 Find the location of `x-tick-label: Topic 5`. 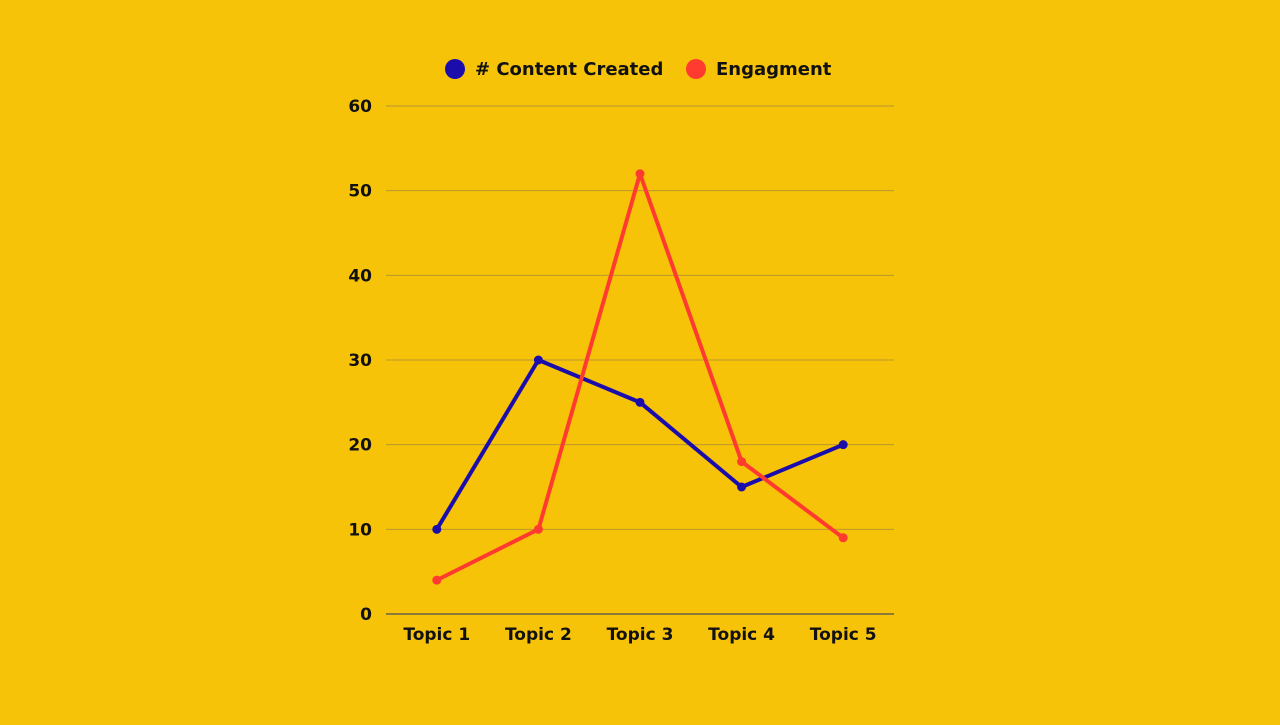

x-tick-label: Topic 5 is located at coordinates (843, 635).